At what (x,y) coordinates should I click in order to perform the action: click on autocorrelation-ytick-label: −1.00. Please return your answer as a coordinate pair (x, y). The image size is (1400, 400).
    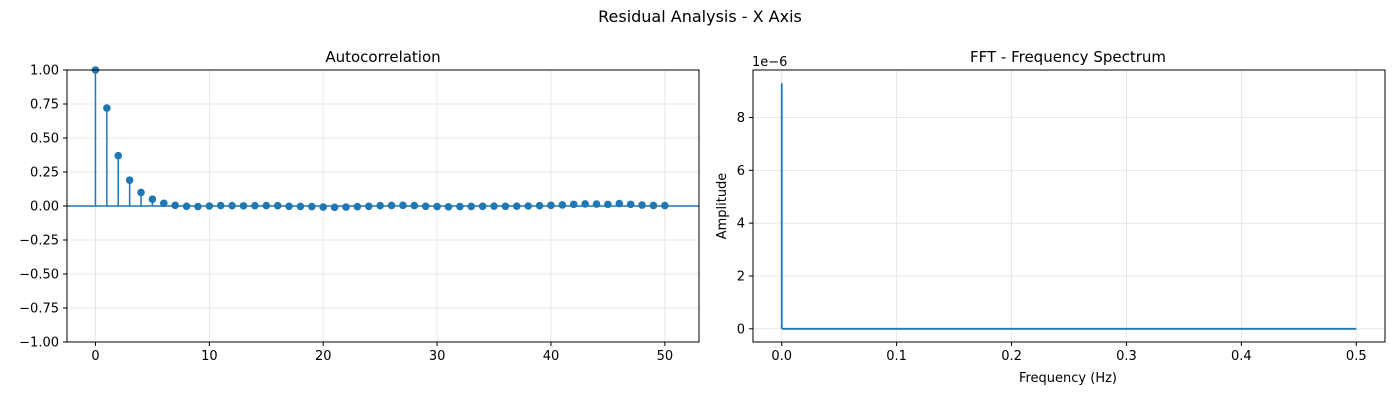
    Looking at the image, I should click on (39, 343).